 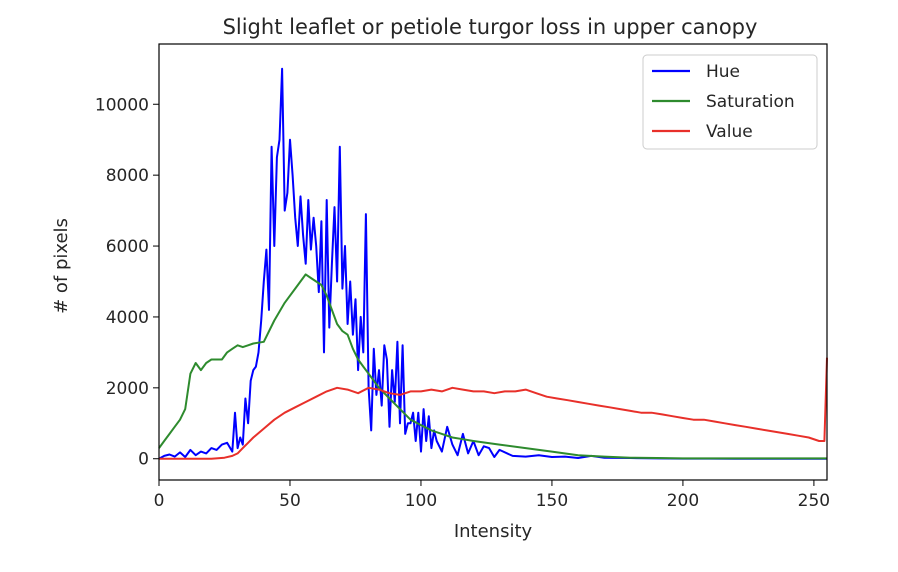 What do you see at coordinates (127, 389) in the screenshot?
I see `y-tick-label: 2000` at bounding box center [127, 389].